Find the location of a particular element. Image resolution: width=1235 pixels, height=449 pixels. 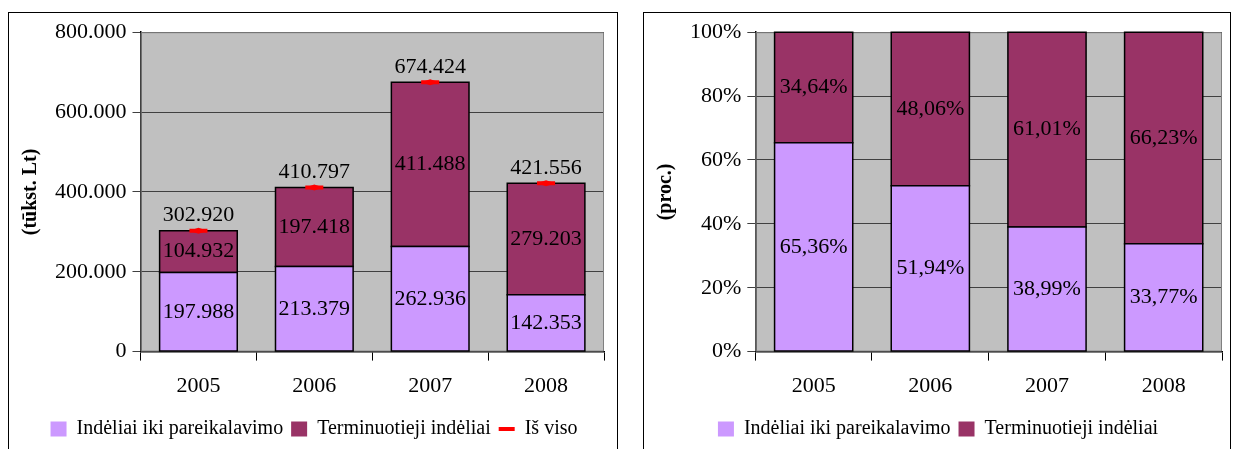

y-tick-label: 400.000 is located at coordinates (91, 190).